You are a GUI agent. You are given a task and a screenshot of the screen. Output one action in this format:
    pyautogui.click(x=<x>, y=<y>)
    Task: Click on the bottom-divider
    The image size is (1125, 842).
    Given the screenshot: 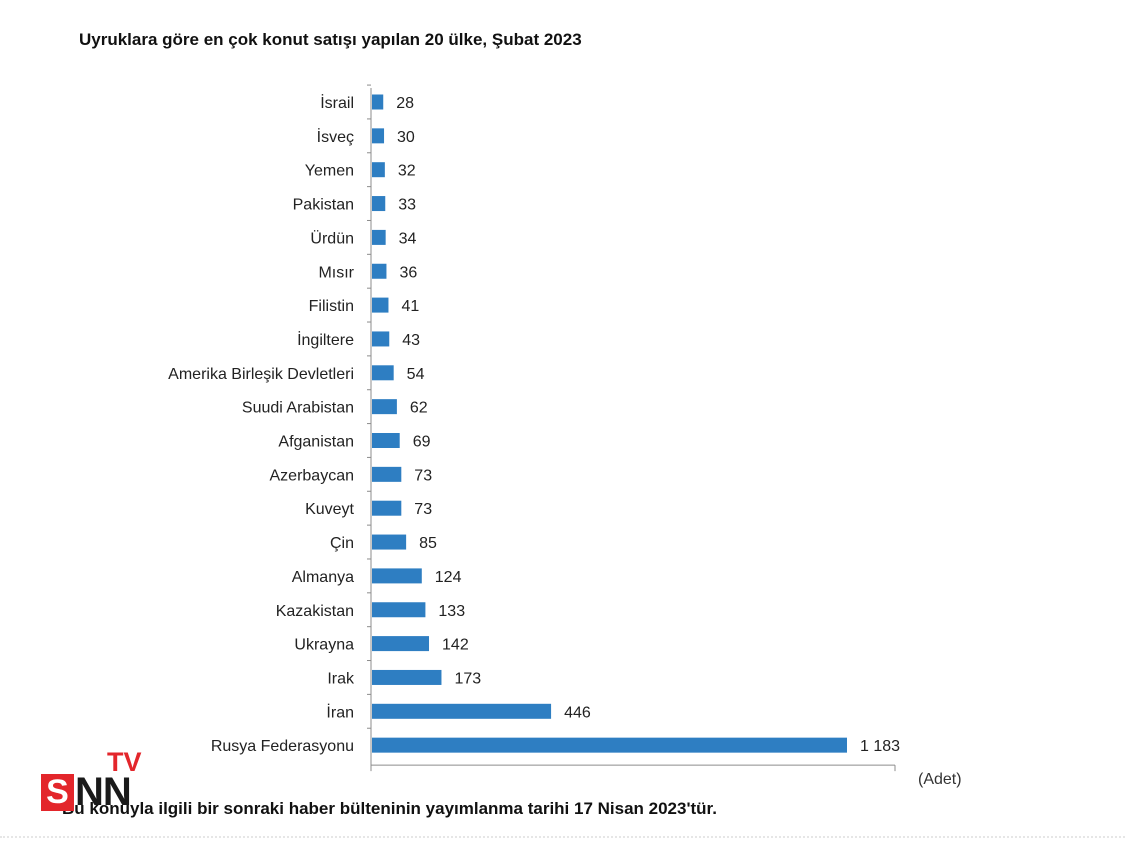 What is the action you would take?
    pyautogui.click(x=562, y=837)
    